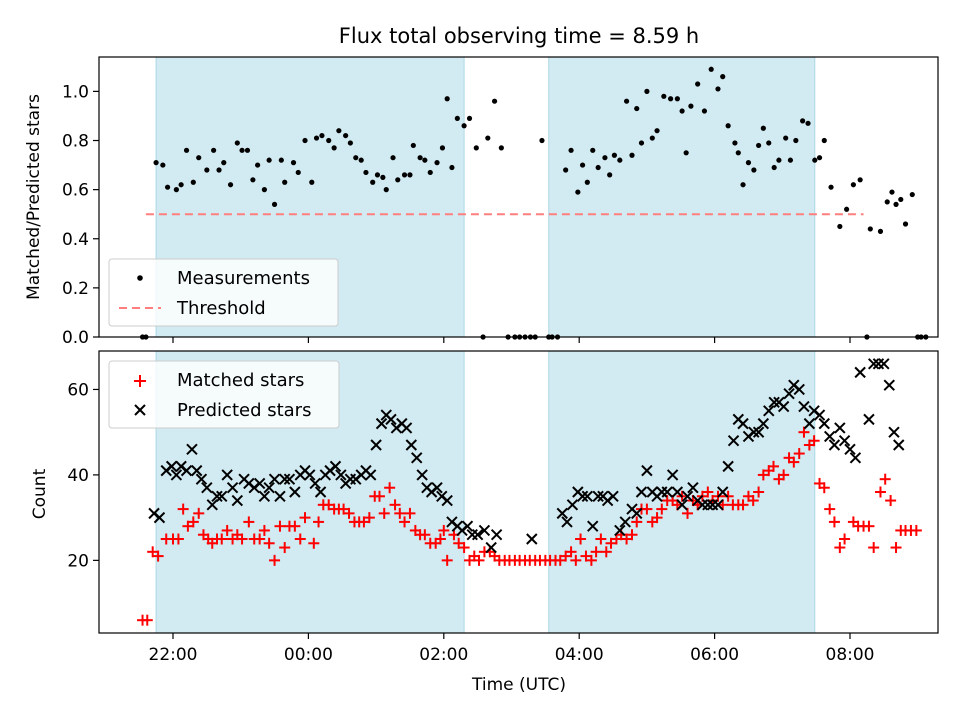 The height and width of the screenshot is (720, 960). Describe the element at coordinates (240, 380) in the screenshot. I see `legend-matched-label: Matched stars` at that location.